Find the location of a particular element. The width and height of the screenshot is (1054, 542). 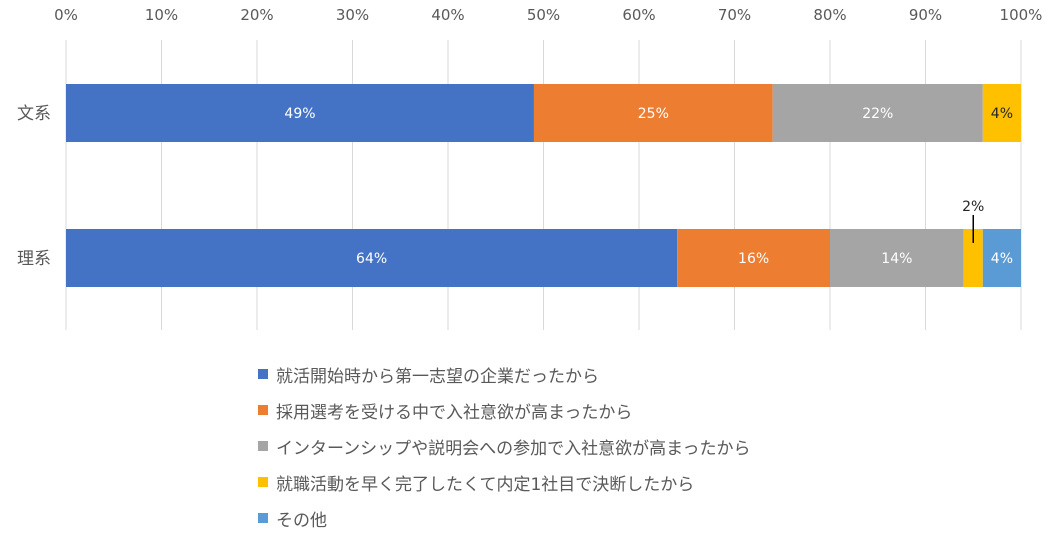

legend-item: 採用選考を受ける中で入社意欲が高まったから is located at coordinates (648, 410).